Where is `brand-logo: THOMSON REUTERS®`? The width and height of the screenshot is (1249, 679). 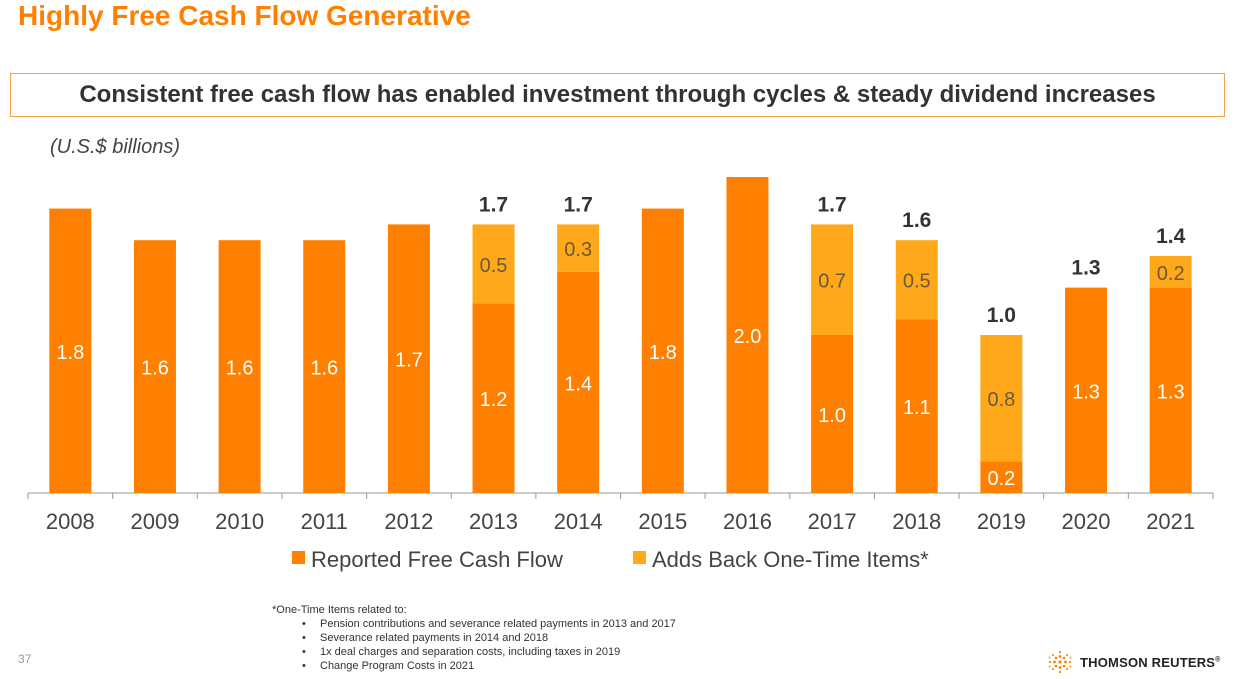 brand-logo: THOMSON REUTERS® is located at coordinates (1133, 662).